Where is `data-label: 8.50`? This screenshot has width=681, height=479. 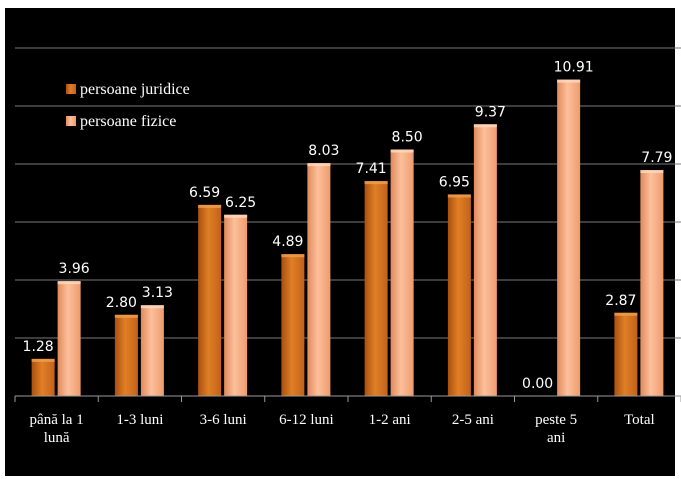
data-label: 8.50 is located at coordinates (407, 138).